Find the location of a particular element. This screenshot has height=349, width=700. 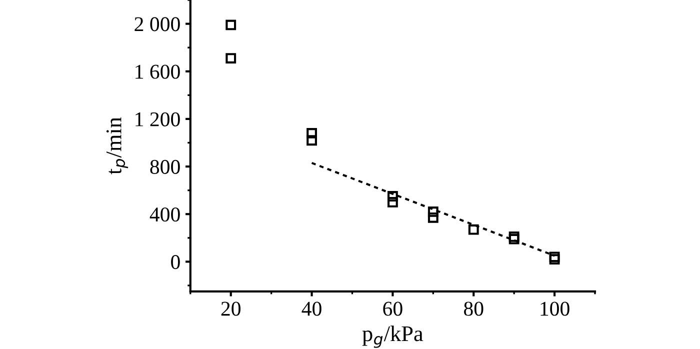

x-tick-label: 40 is located at coordinates (312, 309).